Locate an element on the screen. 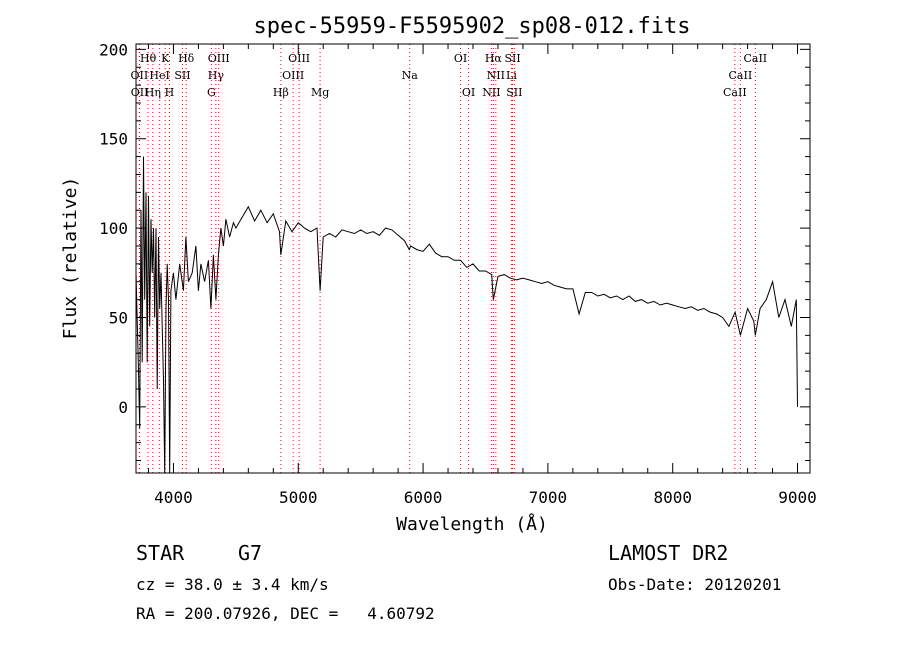 The width and height of the screenshot is (900, 650). x-tick-label: 5000 is located at coordinates (298, 497).